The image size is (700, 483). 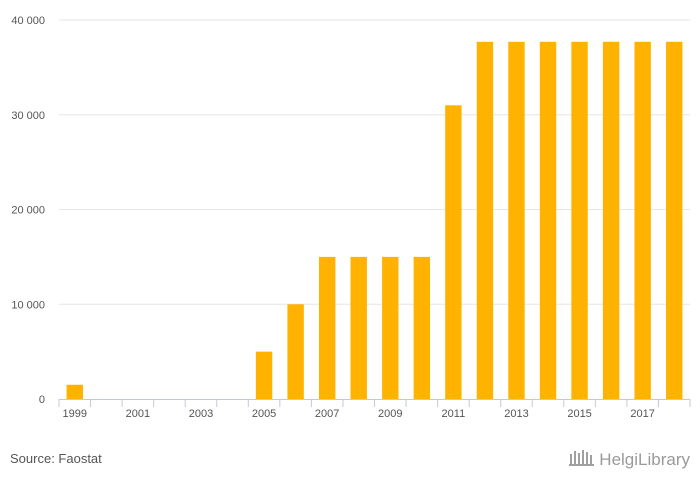 I want to click on bar-2008, so click(x=358, y=327).